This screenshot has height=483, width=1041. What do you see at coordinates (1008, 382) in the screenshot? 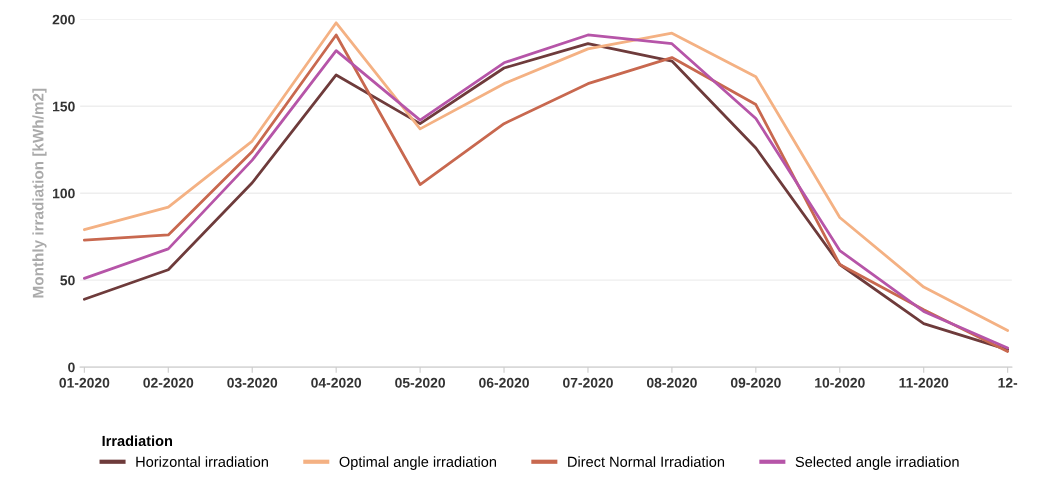
I see `x-tick-label: 12-` at bounding box center [1008, 382].